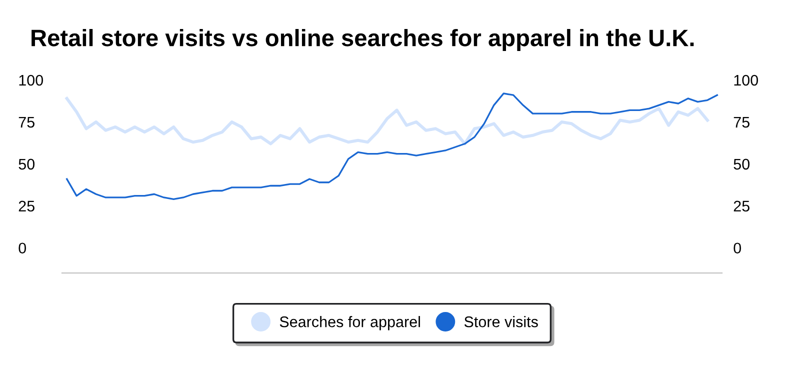 This screenshot has width=794, height=371. Describe the element at coordinates (26, 122) in the screenshot. I see `y-tick-label: 75` at that location.